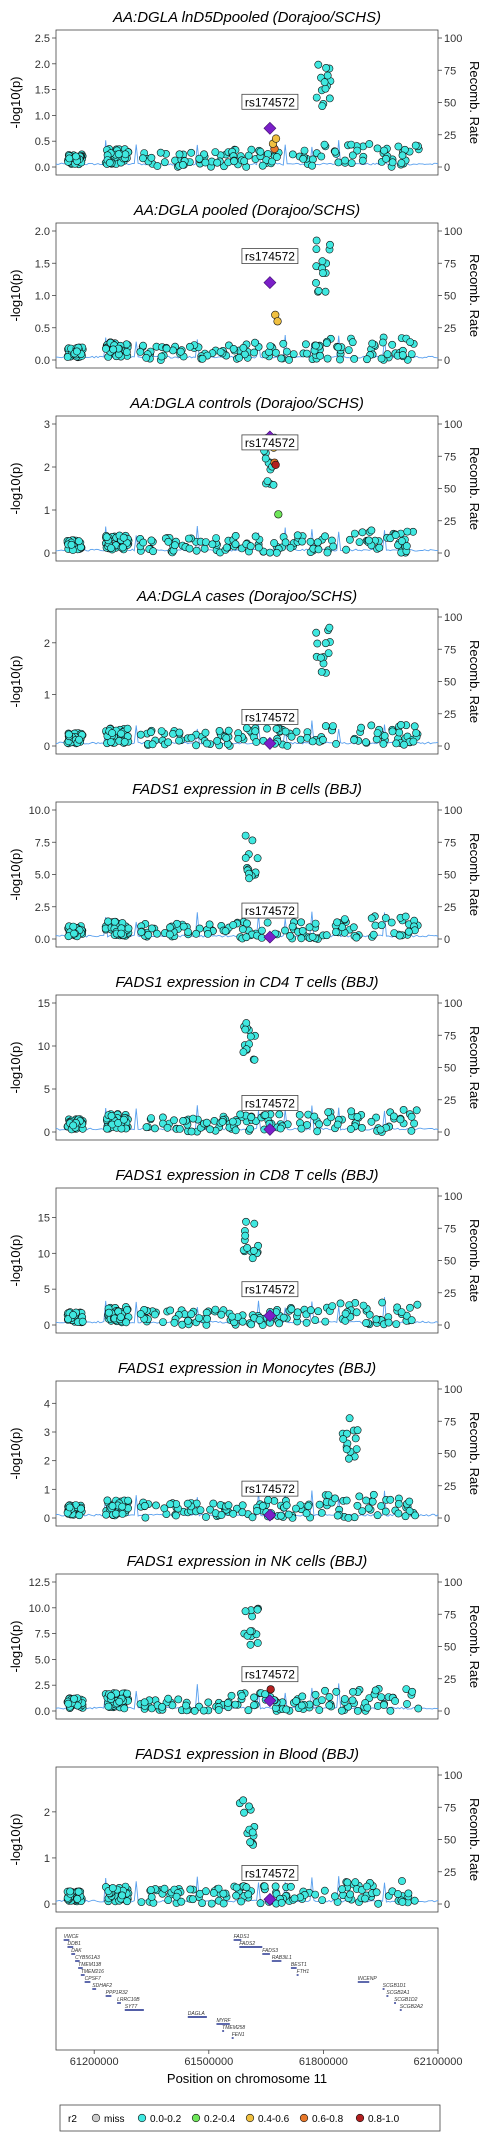  Describe the element at coordinates (246, 403) in the screenshot. I see `panel-title: AA:DGLA controls (Dorajoo/SCHS)` at that location.